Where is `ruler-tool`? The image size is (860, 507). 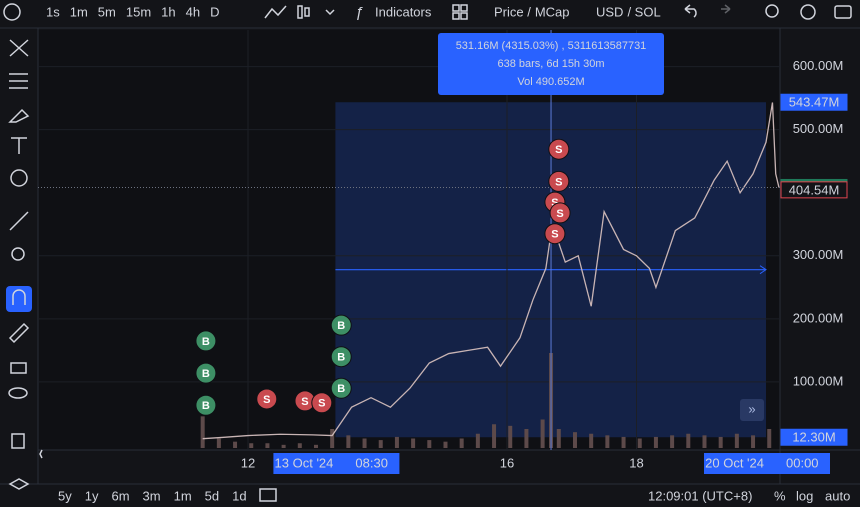
ruler-tool is located at coordinates (19, 221).